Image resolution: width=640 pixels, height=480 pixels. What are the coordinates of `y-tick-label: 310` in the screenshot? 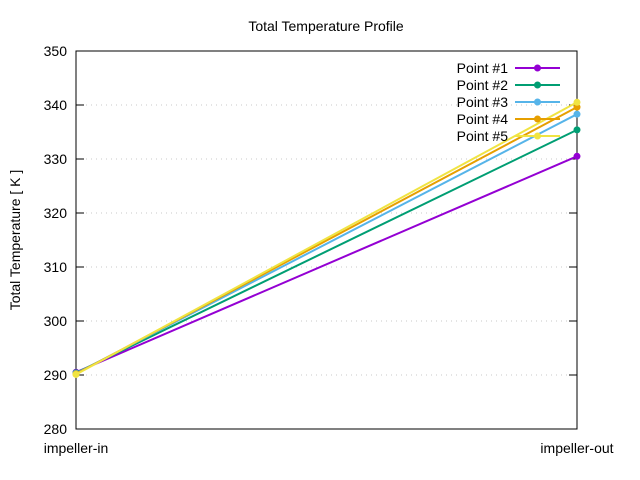 It's located at (56, 267).